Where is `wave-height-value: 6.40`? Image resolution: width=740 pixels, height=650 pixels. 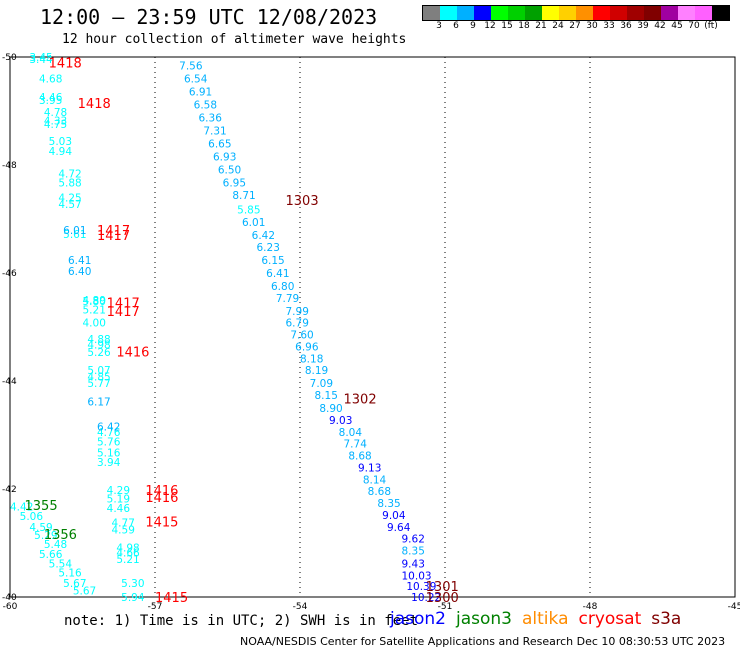 wave-height-value: 6.40 is located at coordinates (79, 272).